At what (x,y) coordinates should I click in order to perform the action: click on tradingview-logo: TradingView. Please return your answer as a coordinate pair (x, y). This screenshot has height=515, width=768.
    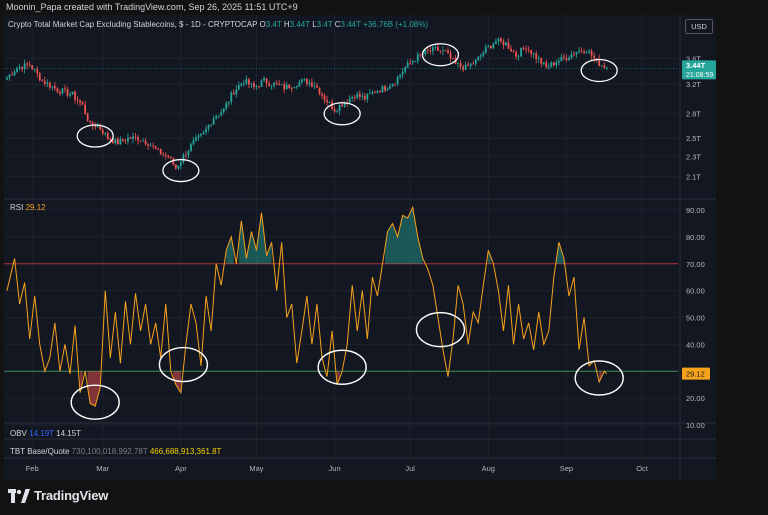
    Looking at the image, I should click on (58, 495).